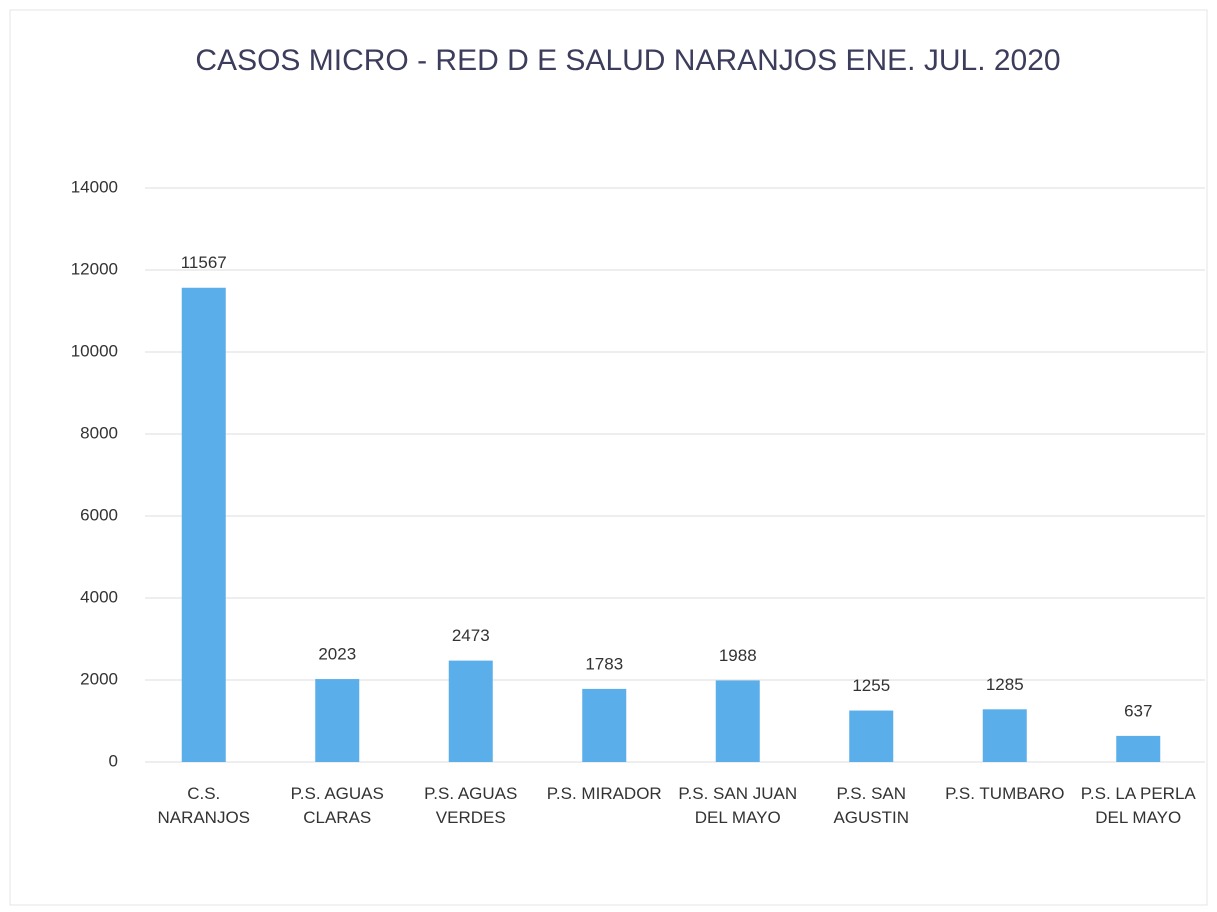 Image resolution: width=1217 pixels, height=912 pixels. I want to click on y-tick-label: 2000, so click(99, 678).